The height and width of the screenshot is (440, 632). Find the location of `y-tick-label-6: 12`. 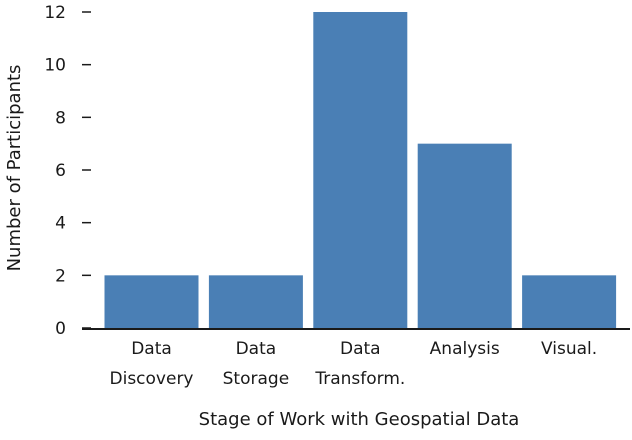

y-tick-label-6: 12 is located at coordinates (55, 13).